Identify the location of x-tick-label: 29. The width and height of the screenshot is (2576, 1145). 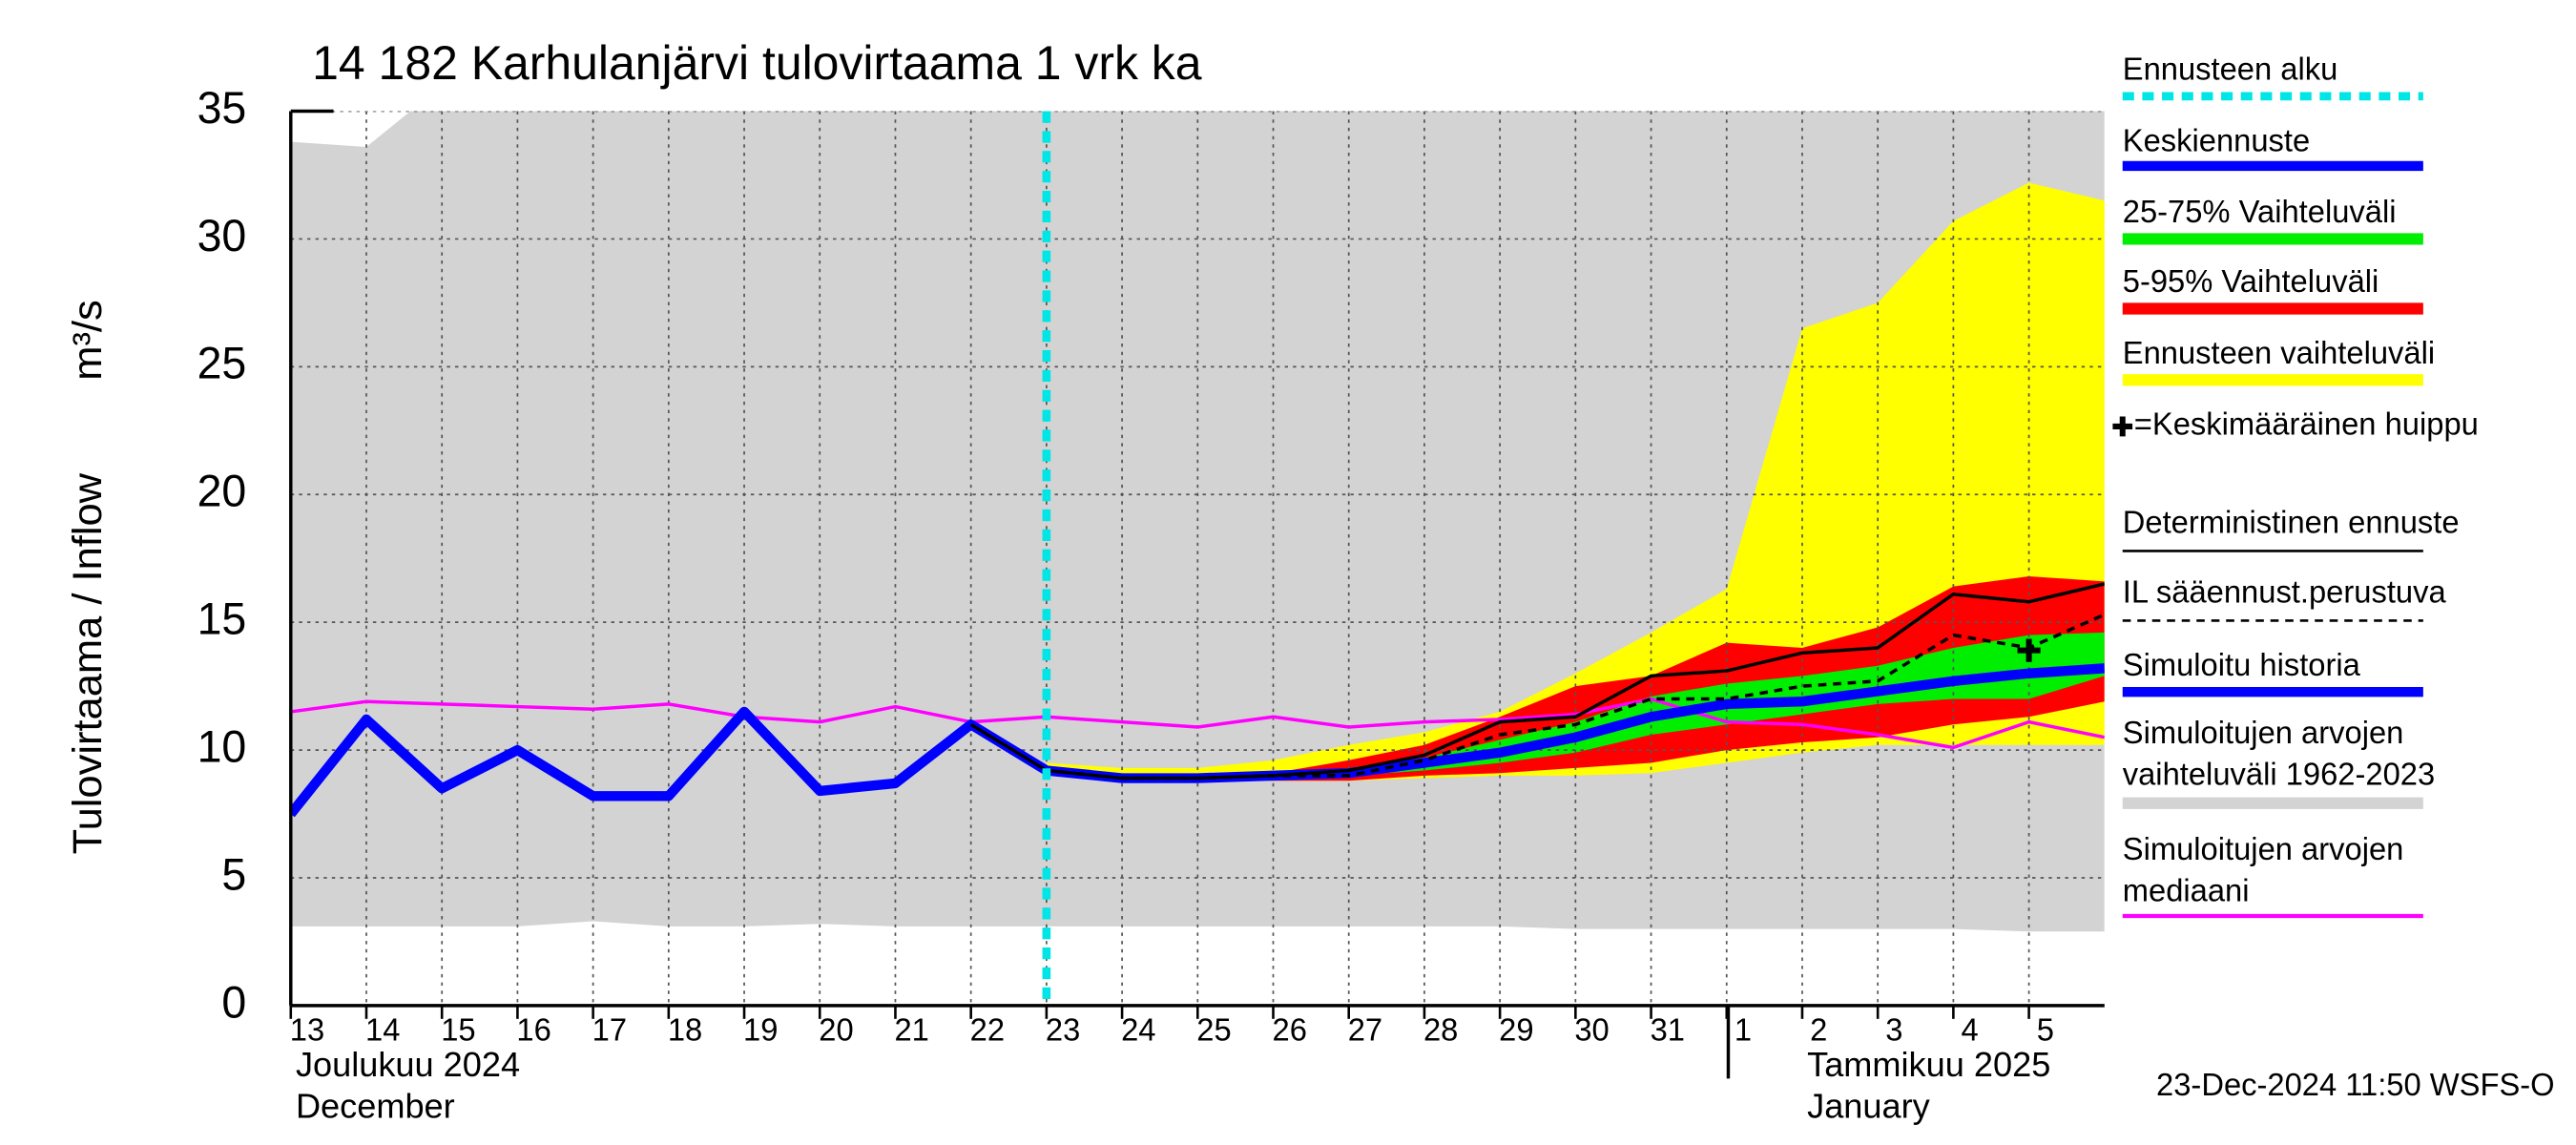
(1516, 1029).